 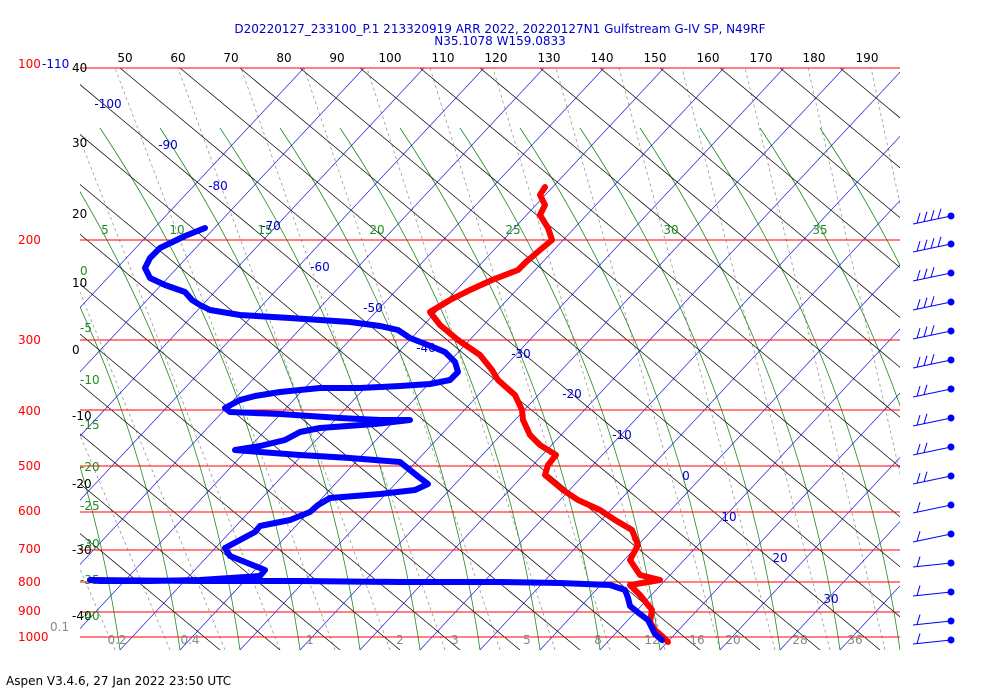 What do you see at coordinates (82, 616) in the screenshot?
I see `height-label: -40` at bounding box center [82, 616].